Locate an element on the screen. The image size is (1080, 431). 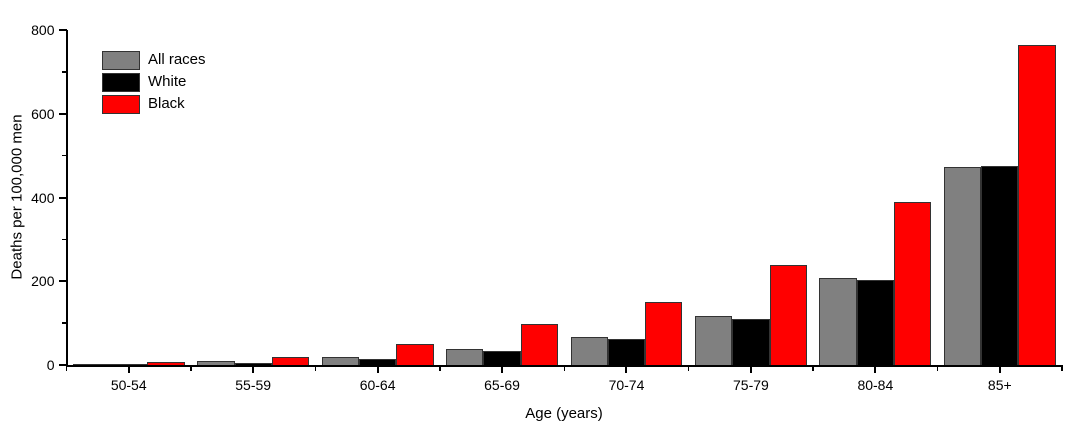
y-tick-label: 200 is located at coordinates (43, 281).